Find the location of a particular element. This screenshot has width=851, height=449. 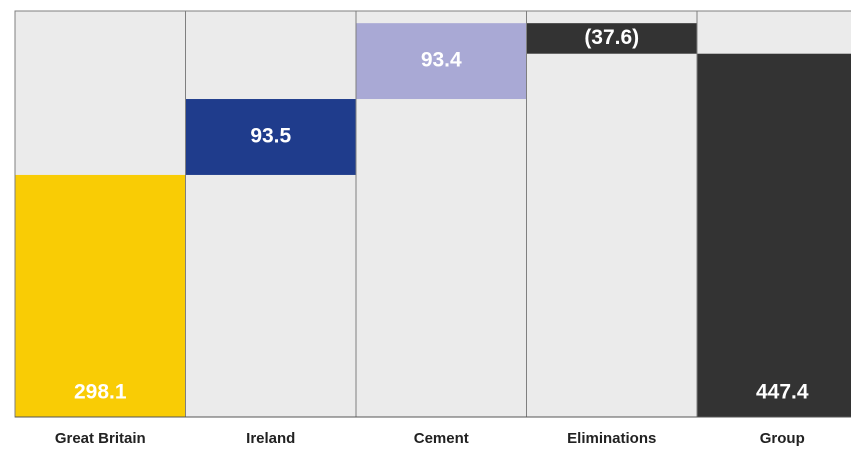

data-label: (37.6) is located at coordinates (611, 37).